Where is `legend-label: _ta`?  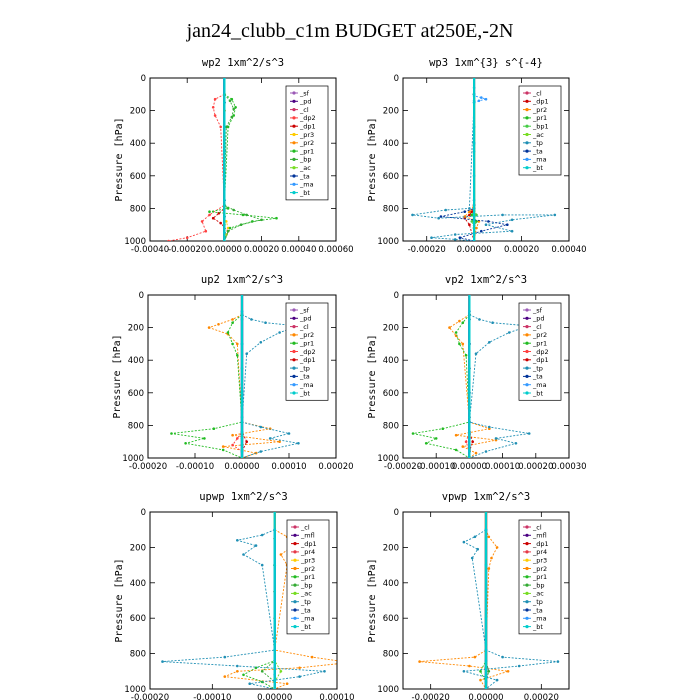 legend-label: _ta is located at coordinates (304, 377).